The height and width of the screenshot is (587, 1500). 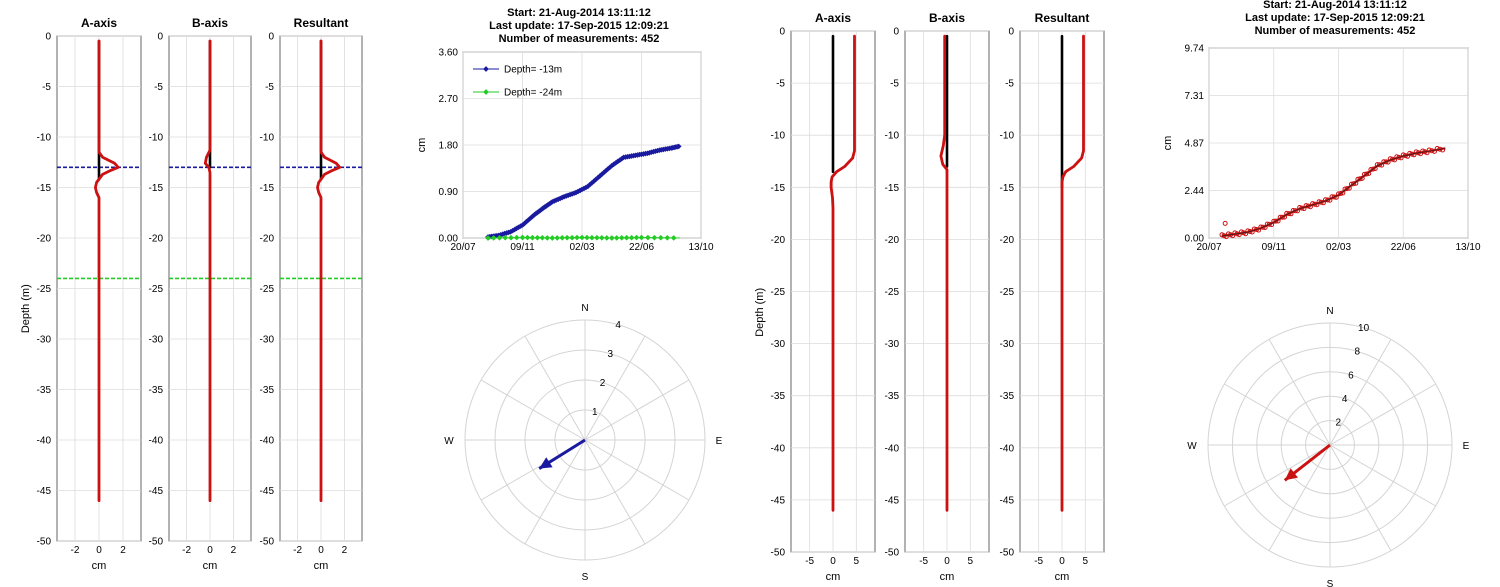 I want to click on x-tick-label: 09/11, so click(x=1274, y=247).